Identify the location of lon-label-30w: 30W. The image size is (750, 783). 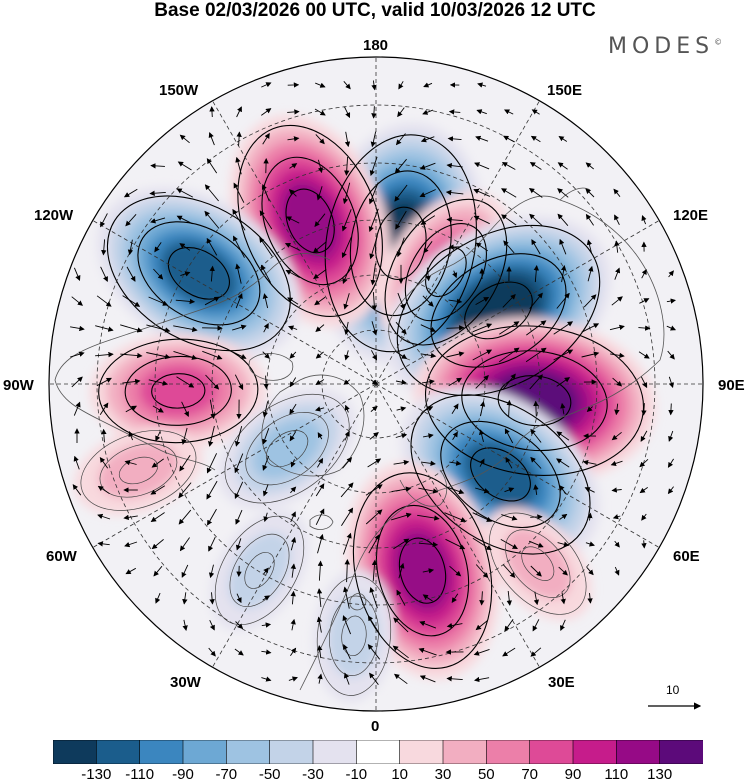
(185, 682).